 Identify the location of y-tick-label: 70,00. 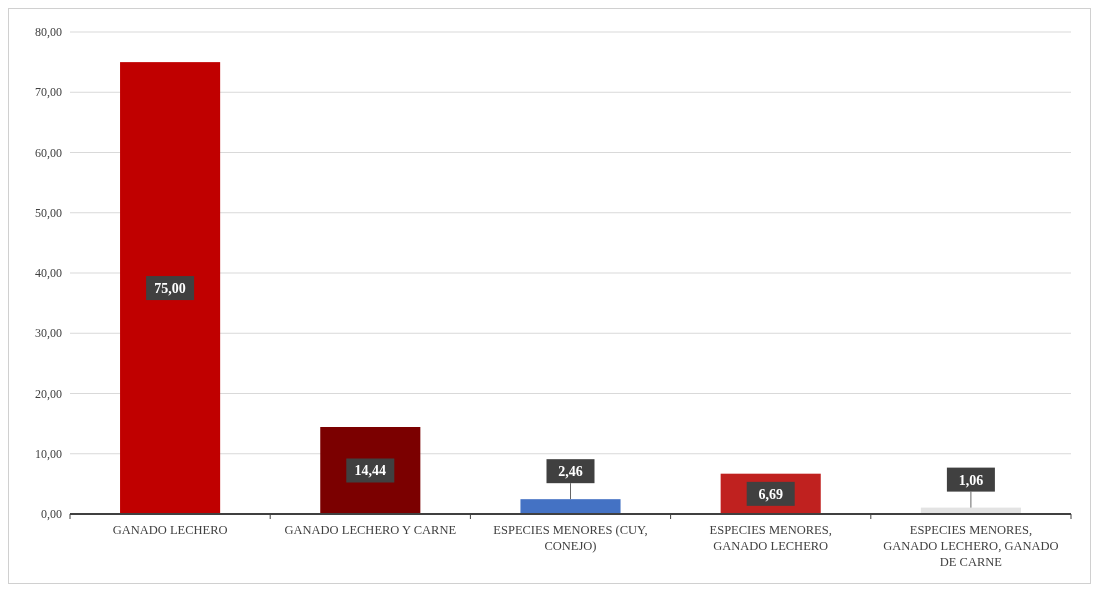
(48, 92).